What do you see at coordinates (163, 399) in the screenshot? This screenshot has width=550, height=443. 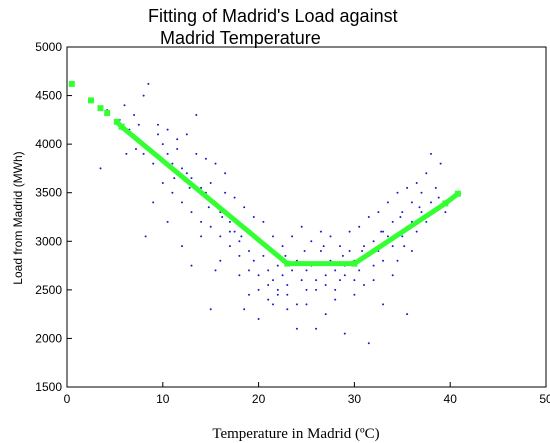 I see `x-tick-label: 10` at bounding box center [163, 399].